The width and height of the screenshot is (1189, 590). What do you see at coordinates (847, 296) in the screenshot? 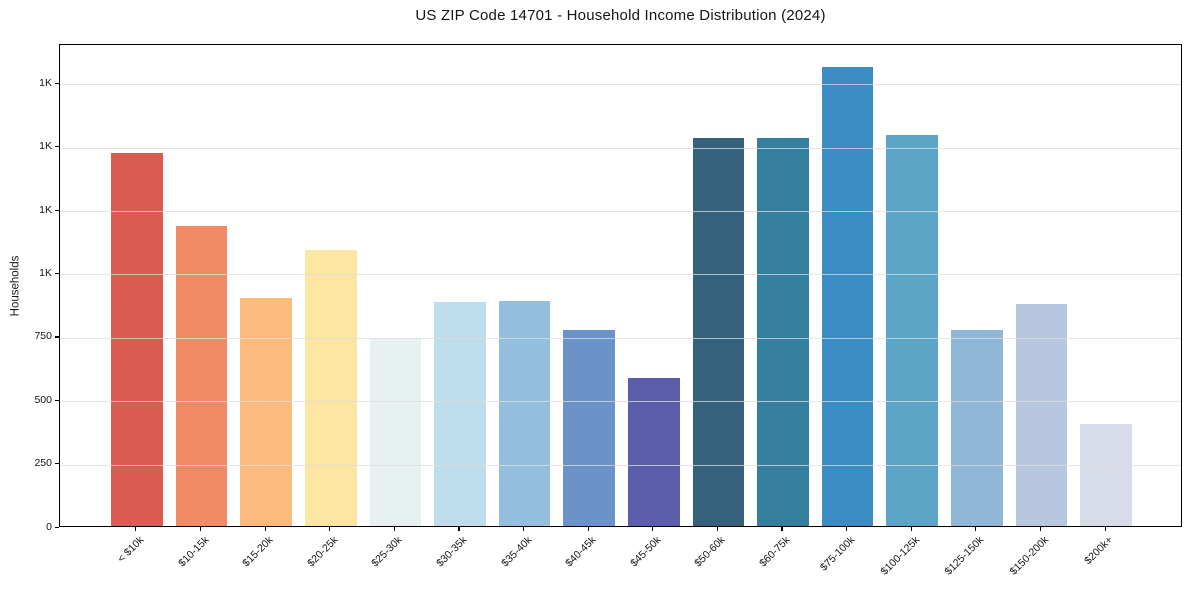
I see `bar-$75-100k` at bounding box center [847, 296].